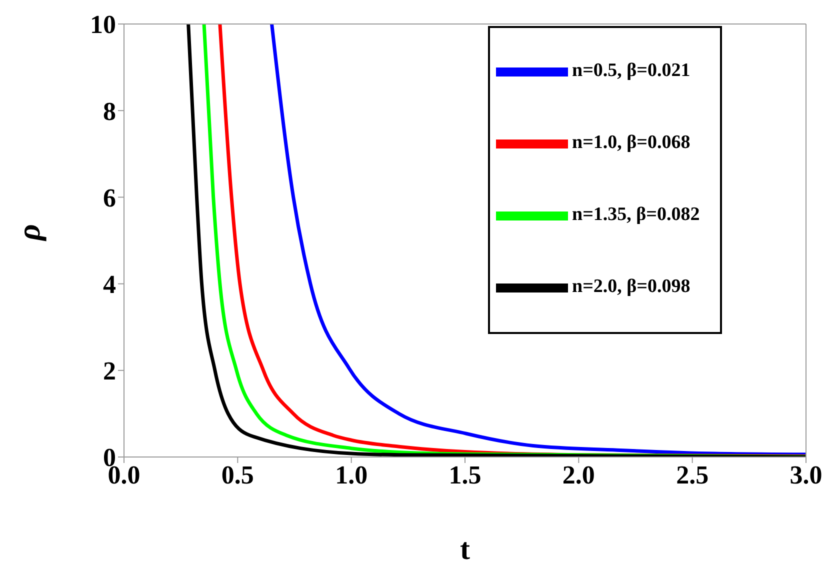  Describe the element at coordinates (465, 475) in the screenshot. I see `x-tick-label: 1.5` at that location.